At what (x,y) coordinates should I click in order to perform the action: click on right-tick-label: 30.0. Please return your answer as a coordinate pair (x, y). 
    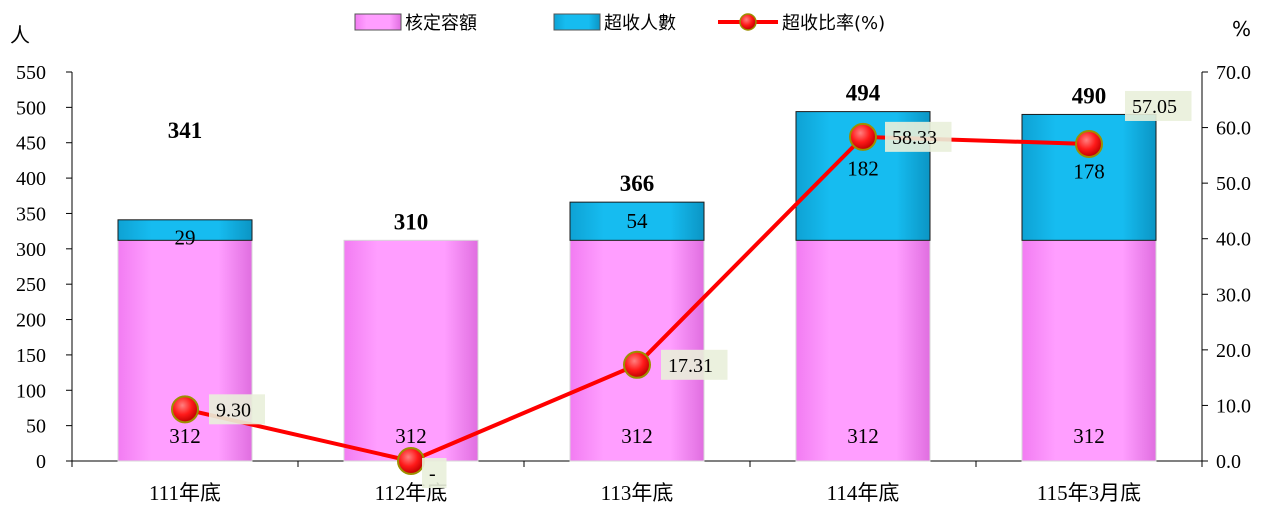
    Looking at the image, I should click on (1233, 295).